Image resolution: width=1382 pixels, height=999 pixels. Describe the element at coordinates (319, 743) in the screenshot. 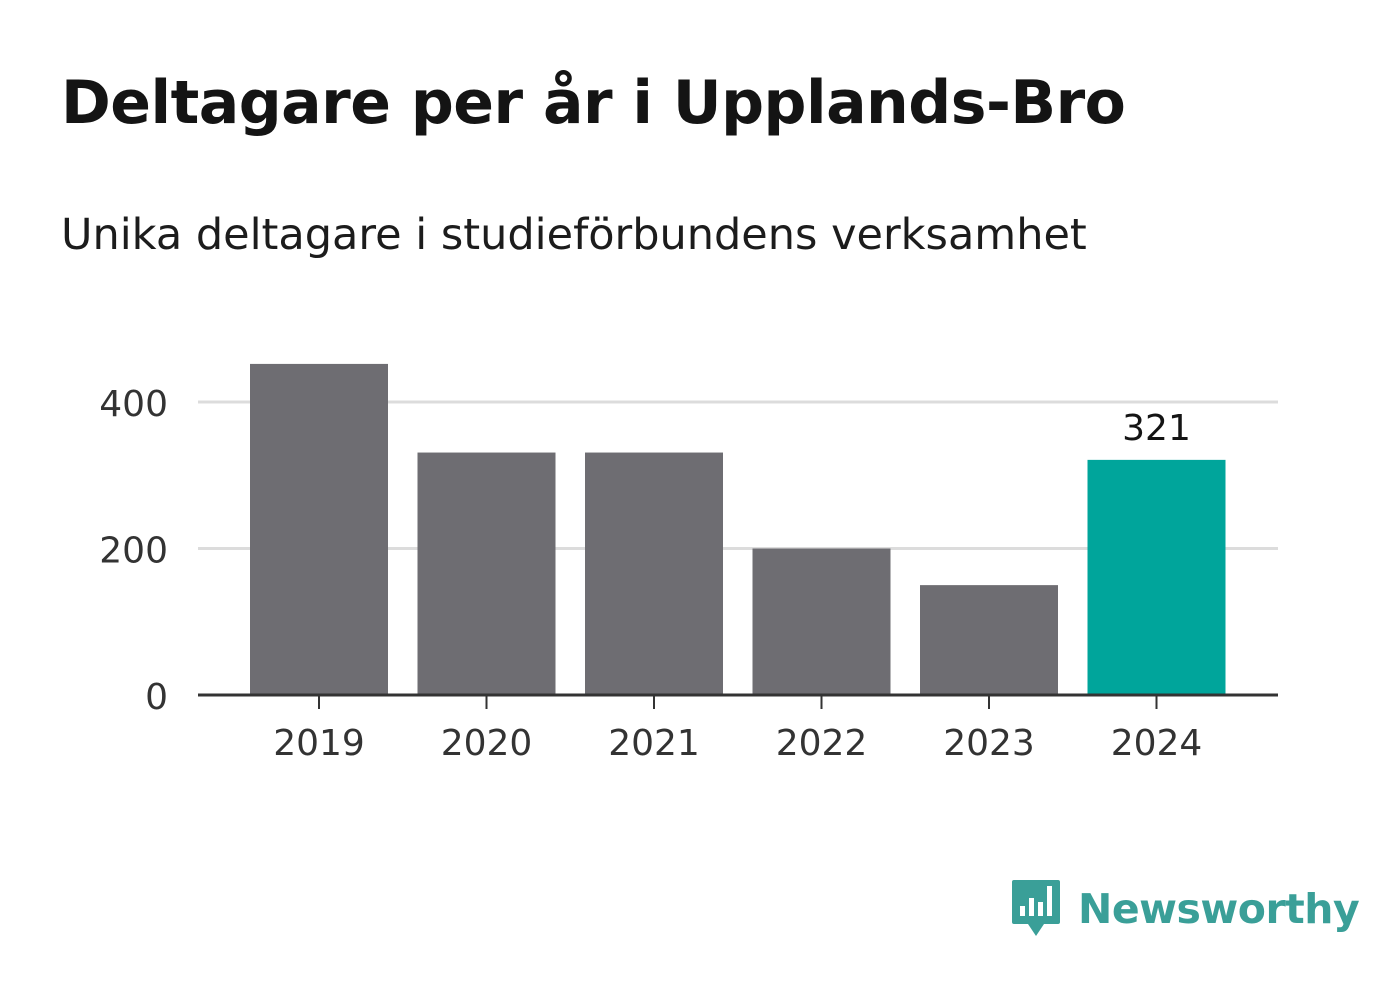

I see `x-tick-label-2019: 2019` at that location.